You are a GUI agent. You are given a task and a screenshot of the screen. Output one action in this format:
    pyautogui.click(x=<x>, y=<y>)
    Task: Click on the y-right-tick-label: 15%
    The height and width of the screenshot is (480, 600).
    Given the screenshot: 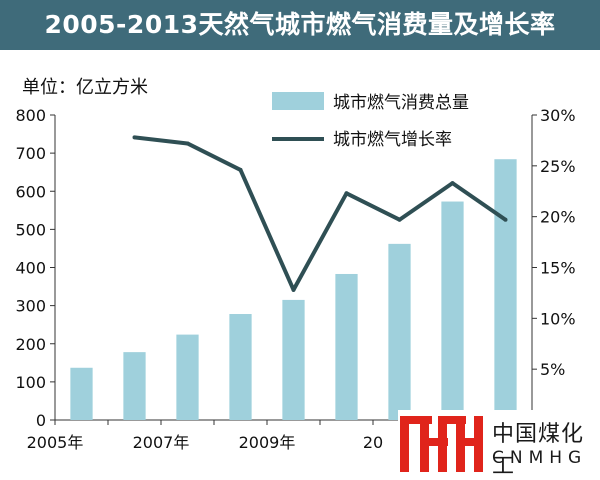 What is the action you would take?
    pyautogui.click(x=558, y=268)
    